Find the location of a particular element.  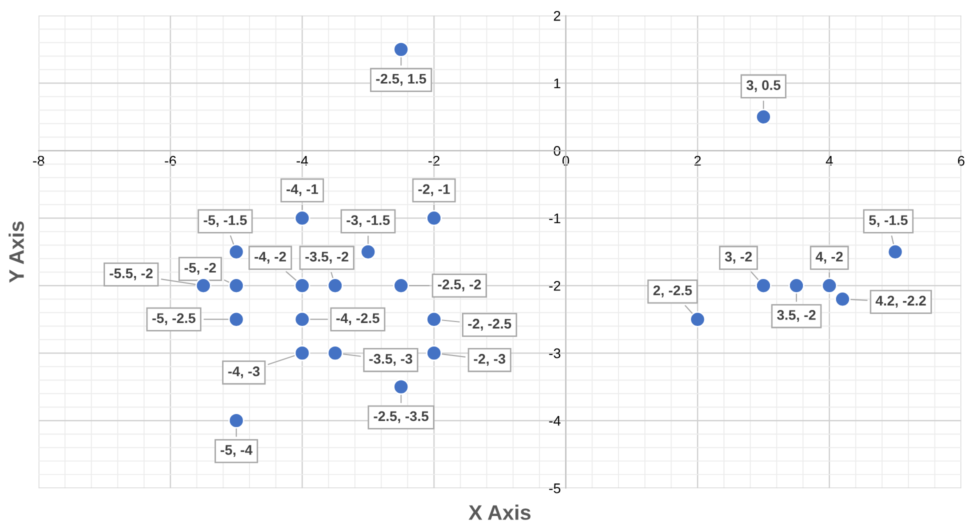

x-axis-title: X Axis is located at coordinates (499, 512).